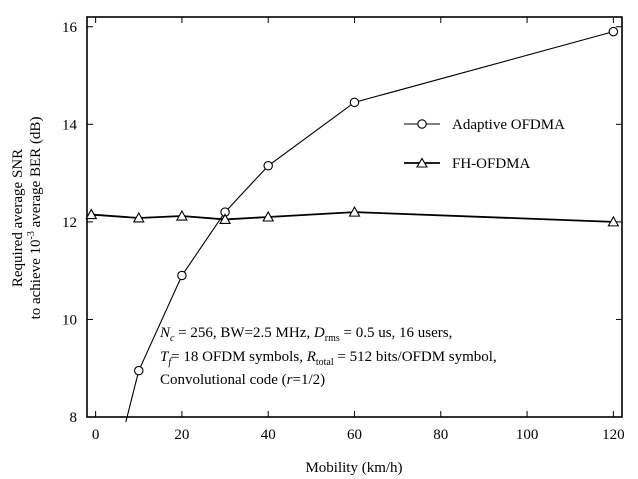 The height and width of the screenshot is (479, 638). What do you see at coordinates (18, 218) in the screenshot?
I see `y-axis-title-line-1: Required average SNR` at bounding box center [18, 218].